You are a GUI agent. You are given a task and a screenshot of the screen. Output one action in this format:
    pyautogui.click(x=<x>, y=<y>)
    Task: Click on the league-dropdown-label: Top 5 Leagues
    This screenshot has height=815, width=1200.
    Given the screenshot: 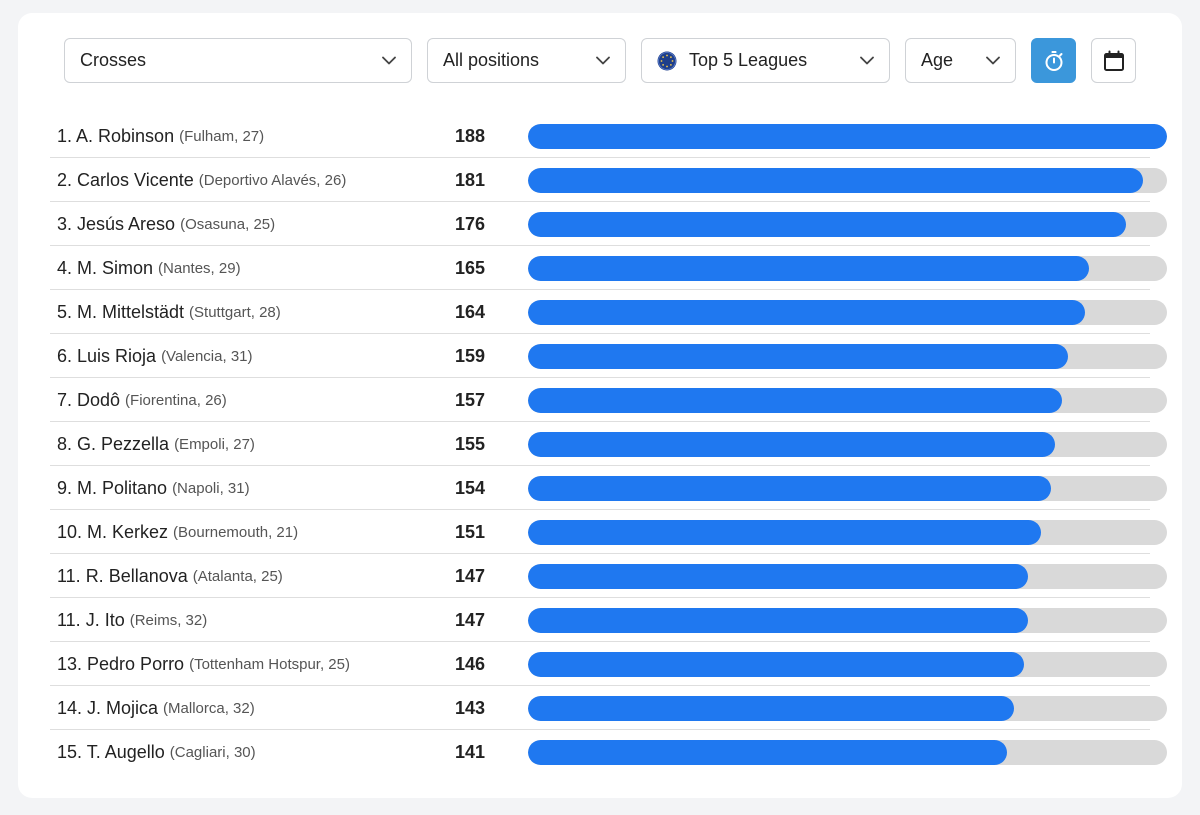 What is the action you would take?
    pyautogui.click(x=748, y=60)
    